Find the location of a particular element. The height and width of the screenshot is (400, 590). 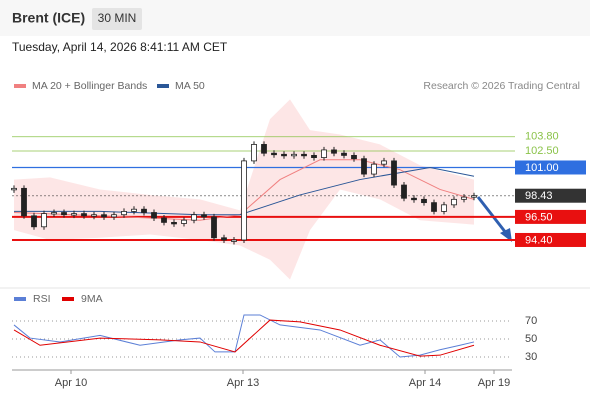

level-label: 103.80 is located at coordinates (542, 137).